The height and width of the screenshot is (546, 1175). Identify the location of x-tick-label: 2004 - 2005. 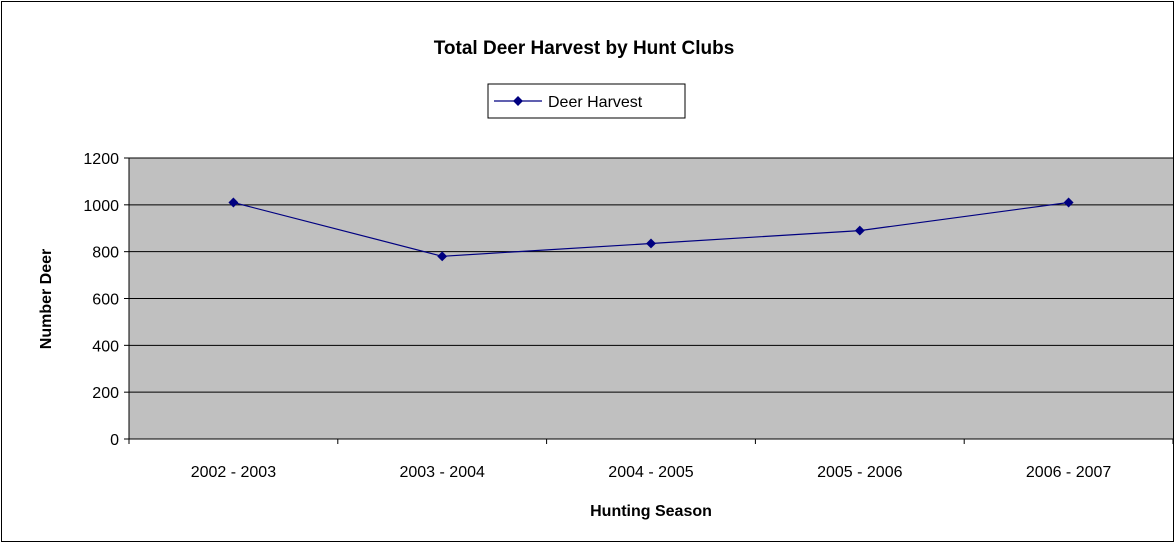
(651, 472).